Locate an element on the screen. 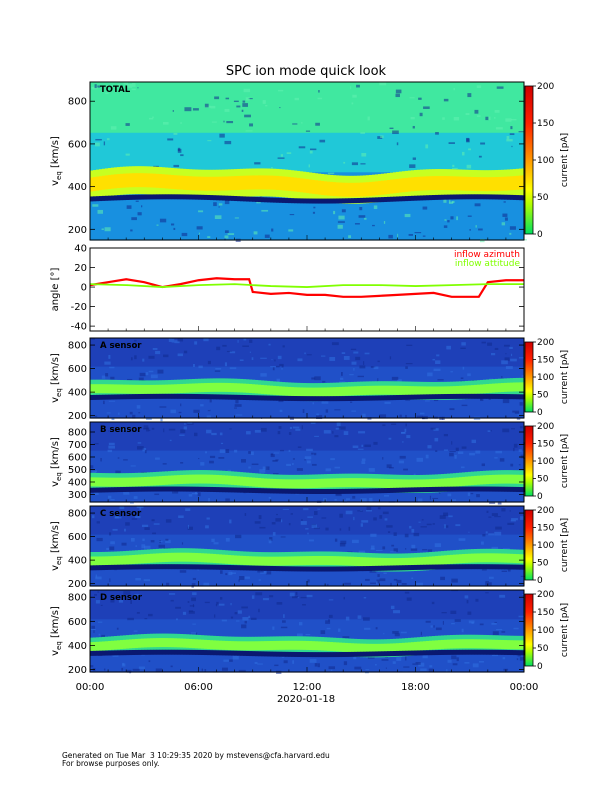 The height and width of the screenshot is (792, 612). colorbar-tick-label: 50 is located at coordinates (543, 649).